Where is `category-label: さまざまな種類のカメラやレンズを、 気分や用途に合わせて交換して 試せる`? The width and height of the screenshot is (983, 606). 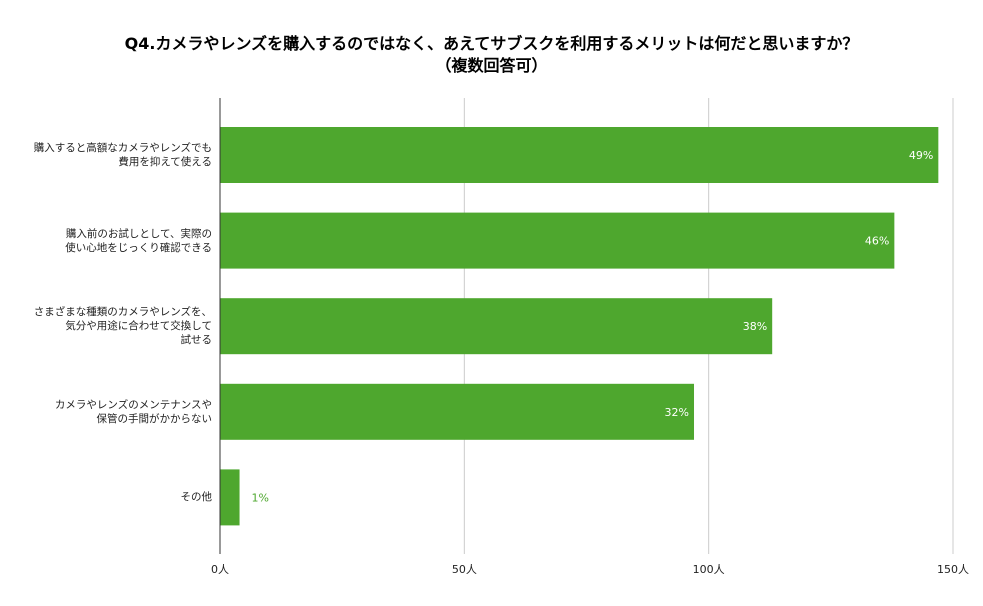 category-label: さまざまな種類のカメラやレンズを、 気分や用途に合わせて交換して 試せる is located at coordinates (111, 326).